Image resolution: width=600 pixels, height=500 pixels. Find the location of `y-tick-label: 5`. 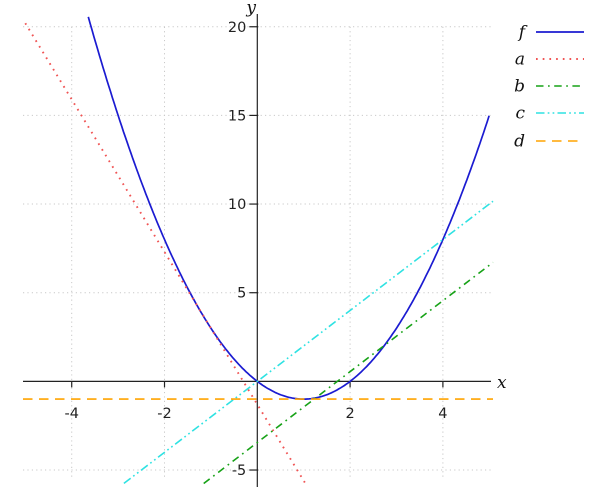

y-tick-label: 5 is located at coordinates (241, 294).